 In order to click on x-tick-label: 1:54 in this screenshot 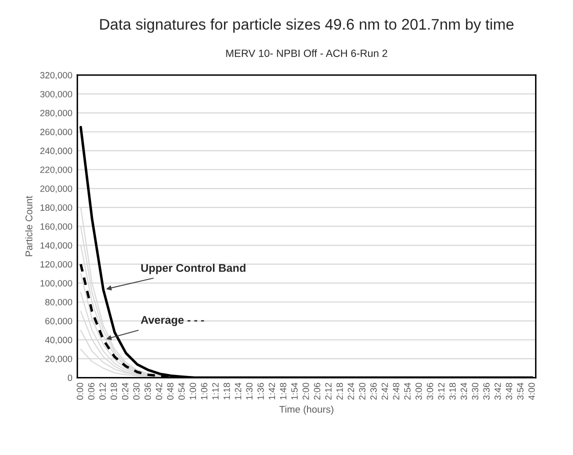, I will do `click(294, 391)`.